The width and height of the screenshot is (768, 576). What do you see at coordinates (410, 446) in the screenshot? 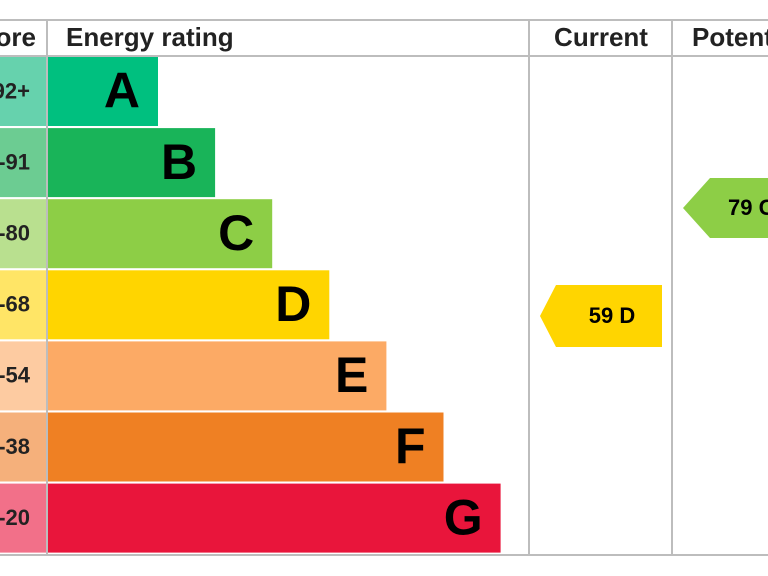
I see `rating-letter: F` at bounding box center [410, 446].